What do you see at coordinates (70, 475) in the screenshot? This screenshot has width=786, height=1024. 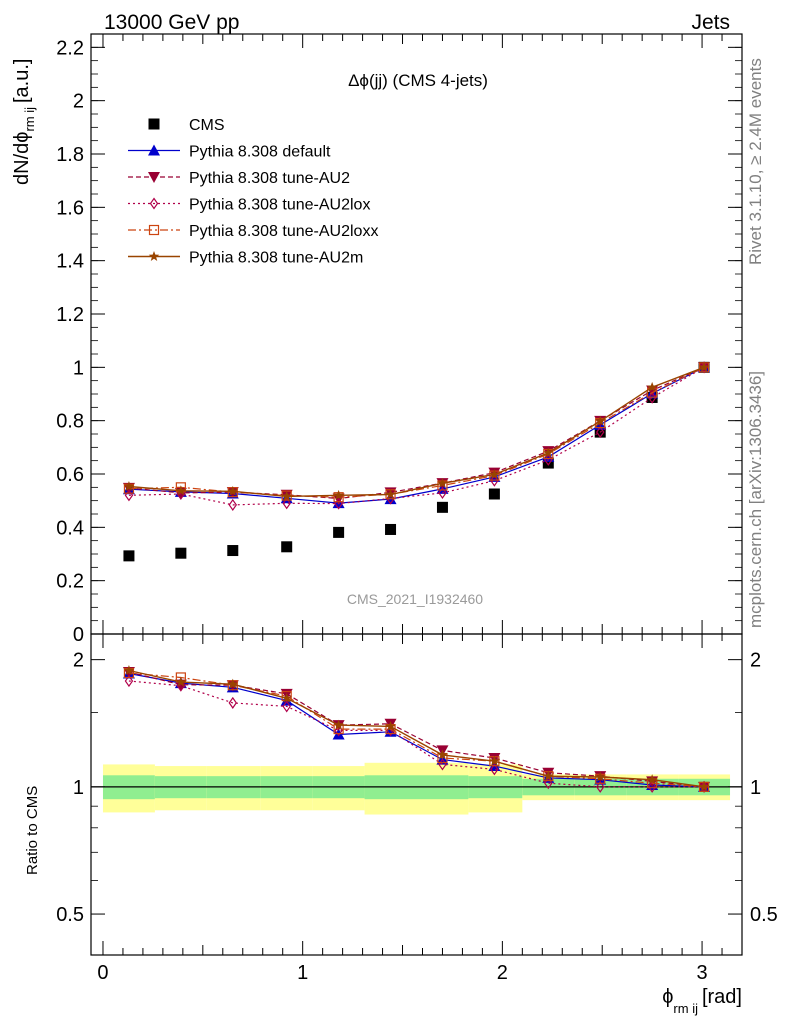 I see `main-ytick-label: 0.6` at bounding box center [70, 475].